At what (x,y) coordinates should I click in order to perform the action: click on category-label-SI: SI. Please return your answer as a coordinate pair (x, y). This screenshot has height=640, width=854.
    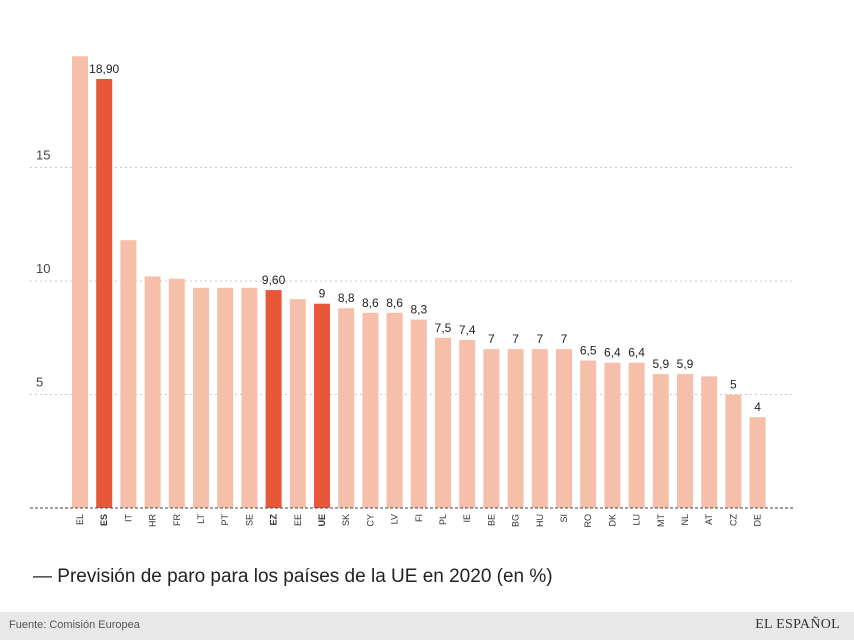
    Looking at the image, I should click on (564, 518).